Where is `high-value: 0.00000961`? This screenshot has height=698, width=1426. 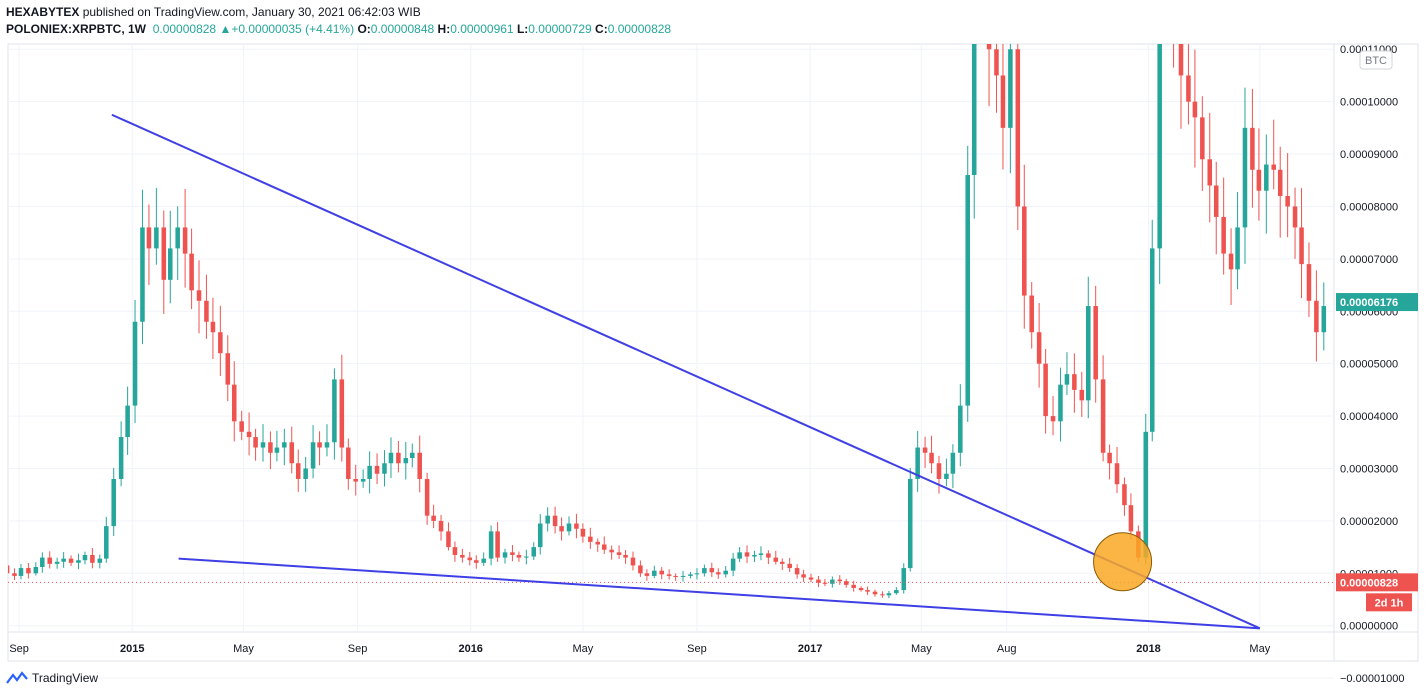 high-value: 0.00000961 is located at coordinates (482, 29).